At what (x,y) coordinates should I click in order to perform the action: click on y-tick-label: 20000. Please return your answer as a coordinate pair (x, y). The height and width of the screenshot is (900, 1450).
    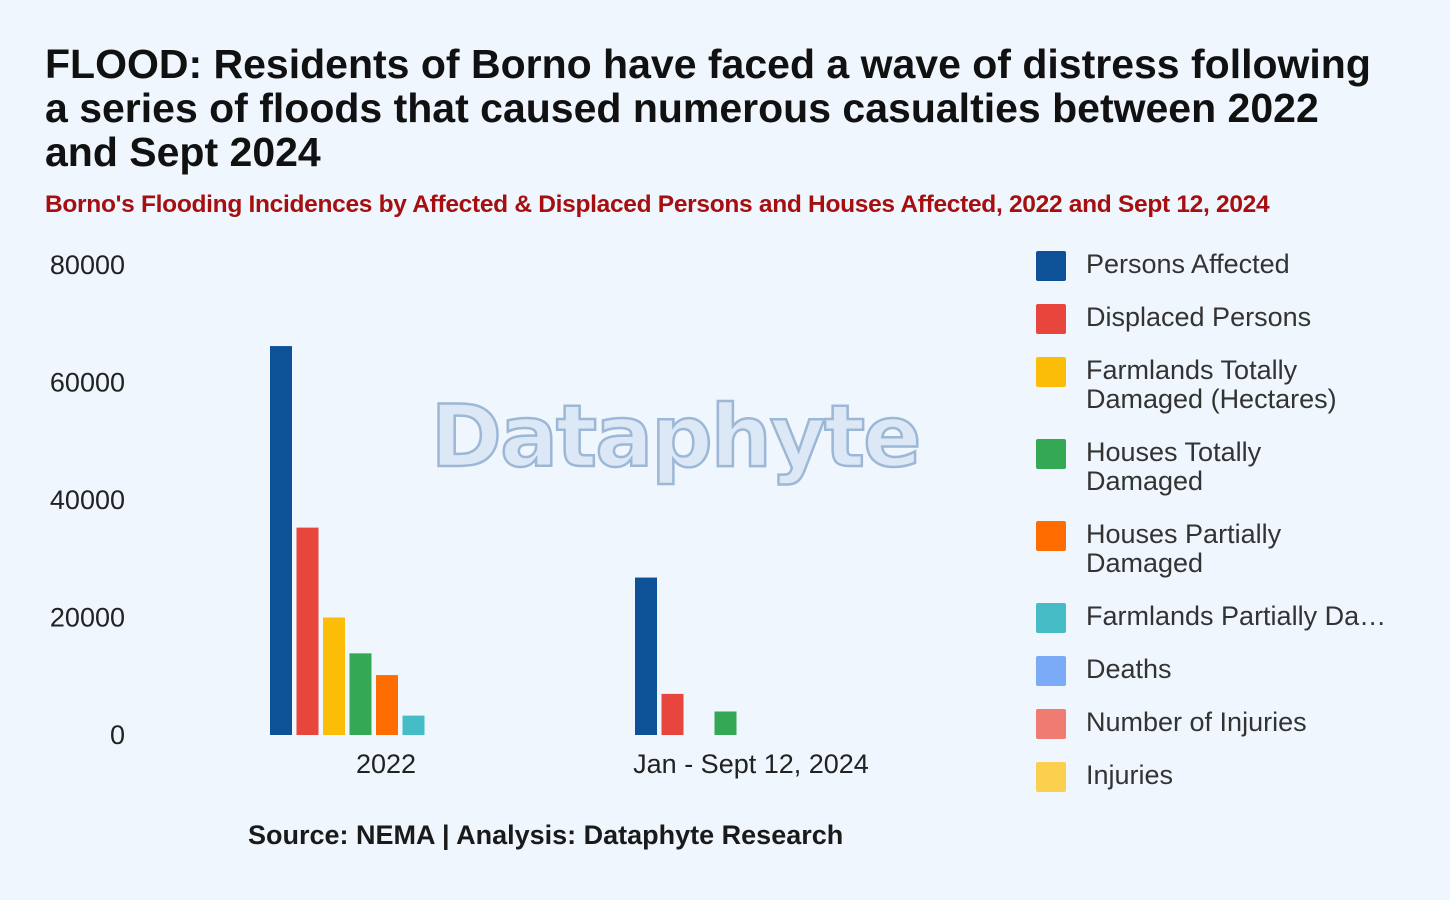
    Looking at the image, I should click on (87, 618).